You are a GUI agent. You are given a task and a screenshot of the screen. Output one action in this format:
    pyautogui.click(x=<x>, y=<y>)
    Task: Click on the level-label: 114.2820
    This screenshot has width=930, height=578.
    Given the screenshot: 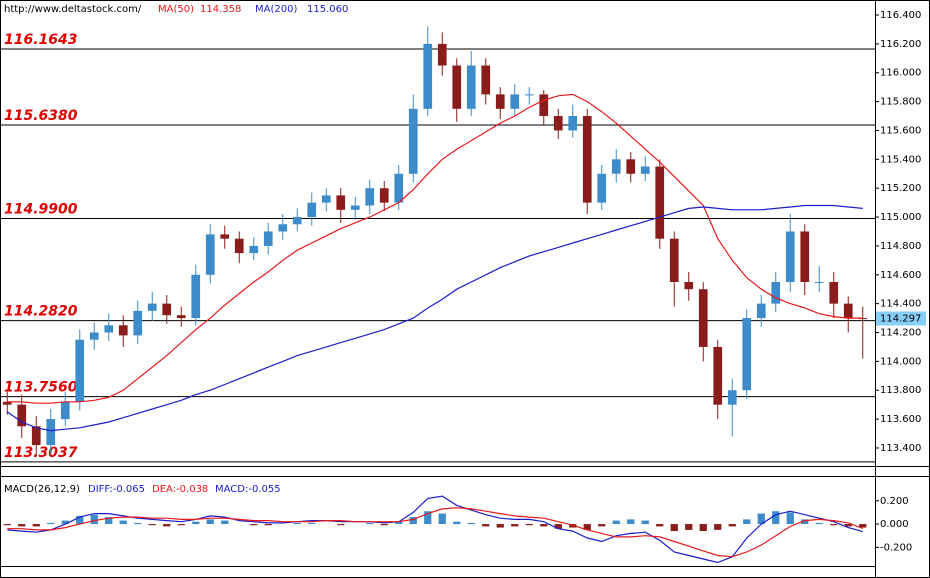 What is the action you would take?
    pyautogui.click(x=41, y=312)
    